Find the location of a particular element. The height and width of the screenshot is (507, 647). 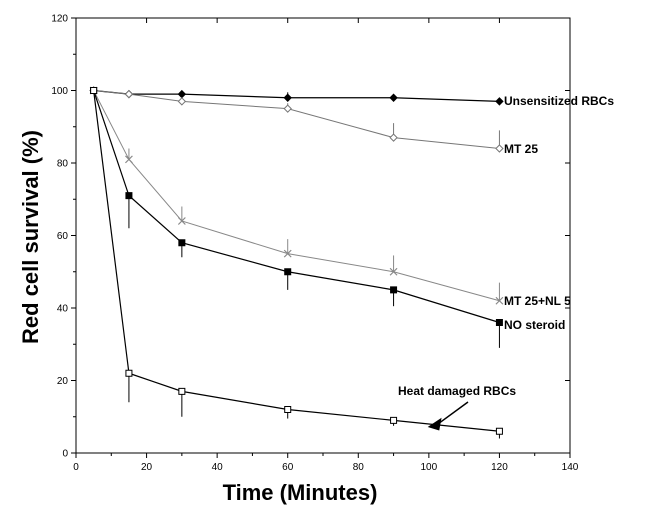

y-tick-label: 80 is located at coordinates (63, 164).